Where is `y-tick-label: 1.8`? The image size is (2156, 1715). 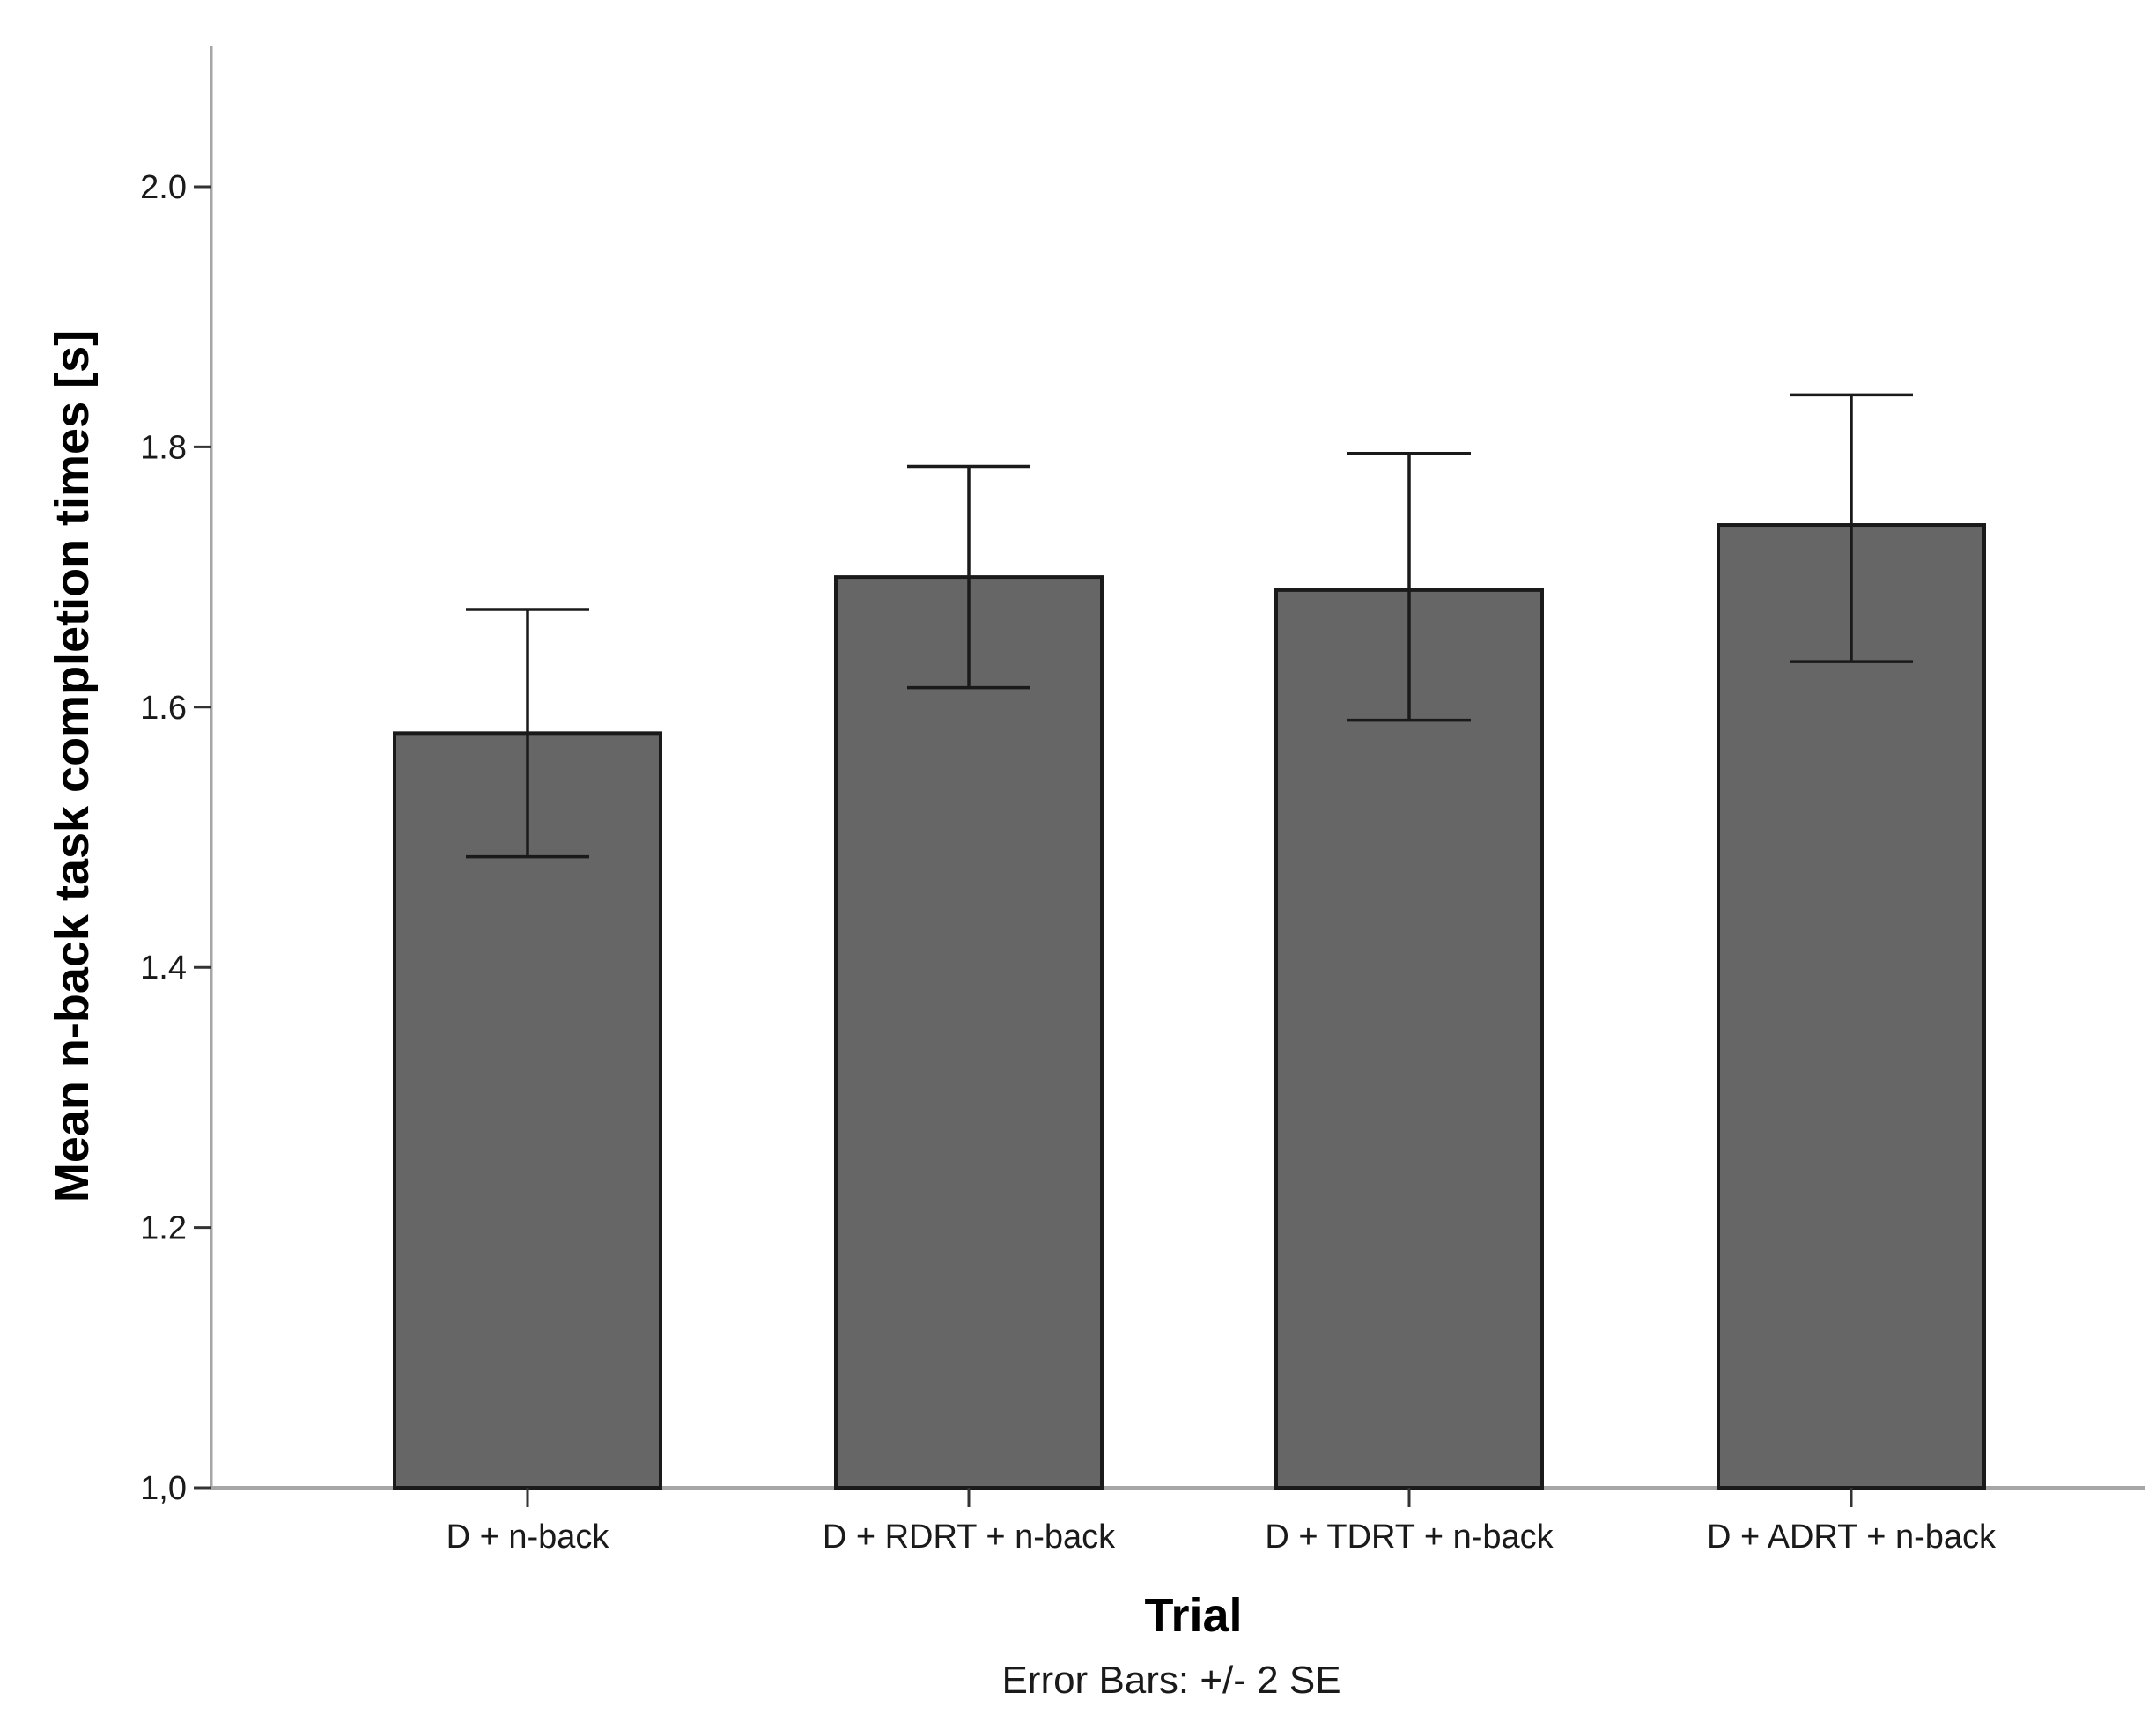 y-tick-label: 1.8 is located at coordinates (163, 448).